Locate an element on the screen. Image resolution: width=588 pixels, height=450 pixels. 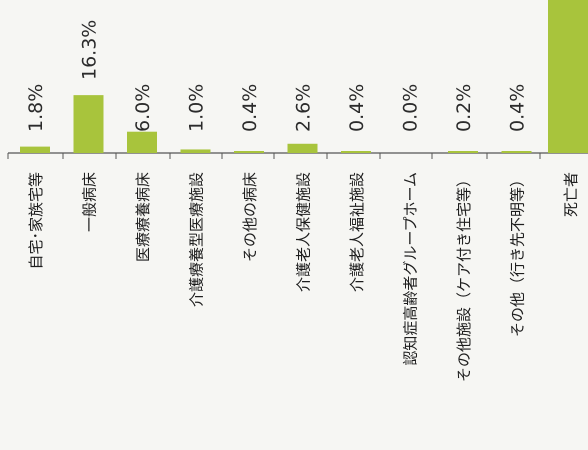
value-label-7: 0.0% is located at coordinates (411, 108).